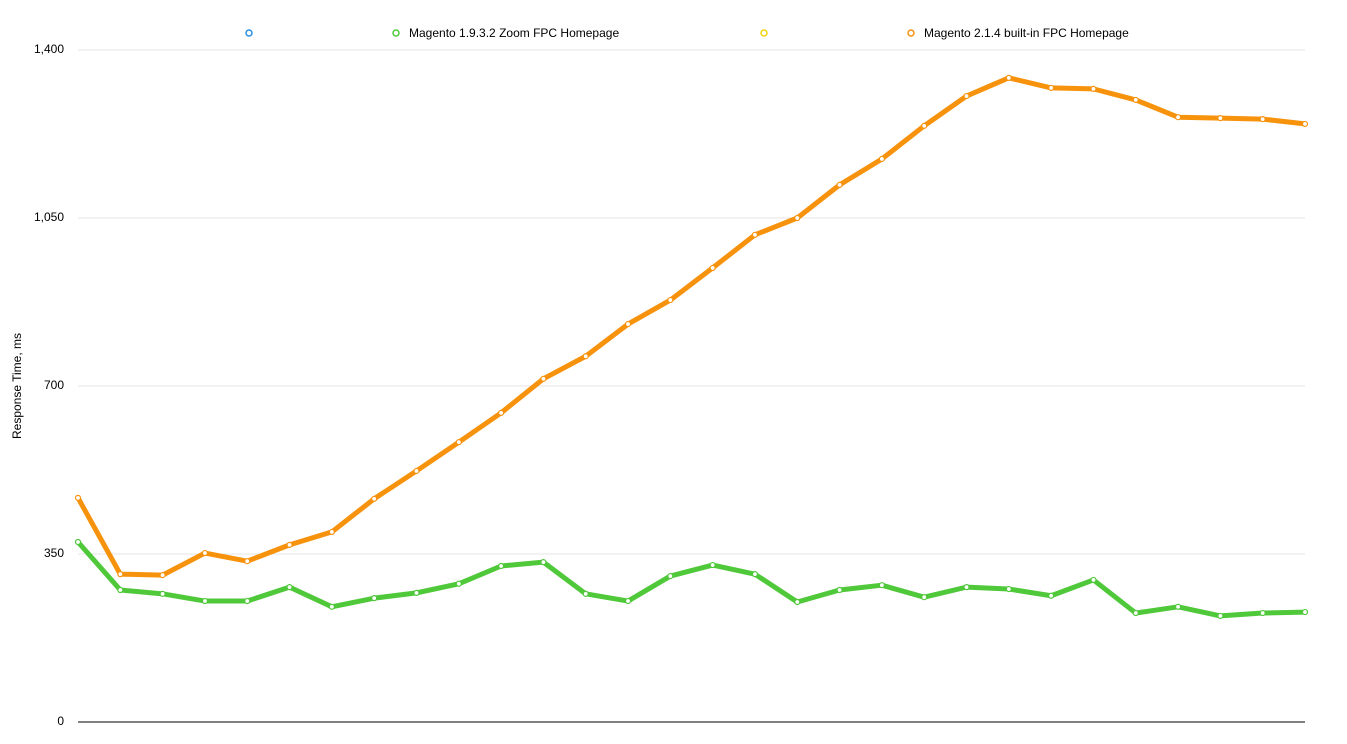  What do you see at coordinates (1026, 33) in the screenshot?
I see `legend-label: Magento 2.1.4 built-in FPC Homepage` at bounding box center [1026, 33].